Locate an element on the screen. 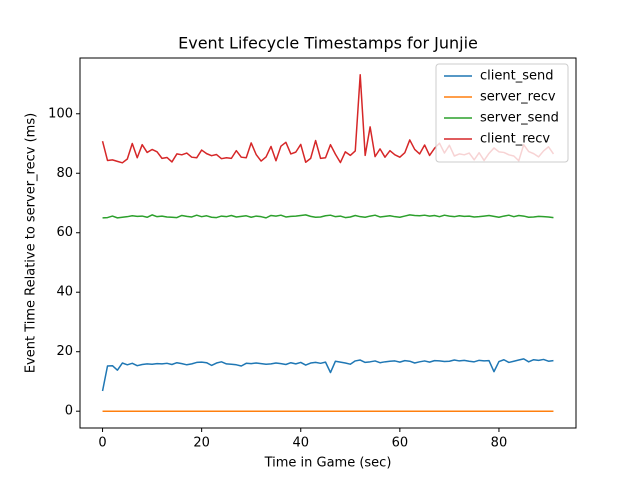 The image size is (640, 480). y-tick-label: 100 is located at coordinates (60, 113).